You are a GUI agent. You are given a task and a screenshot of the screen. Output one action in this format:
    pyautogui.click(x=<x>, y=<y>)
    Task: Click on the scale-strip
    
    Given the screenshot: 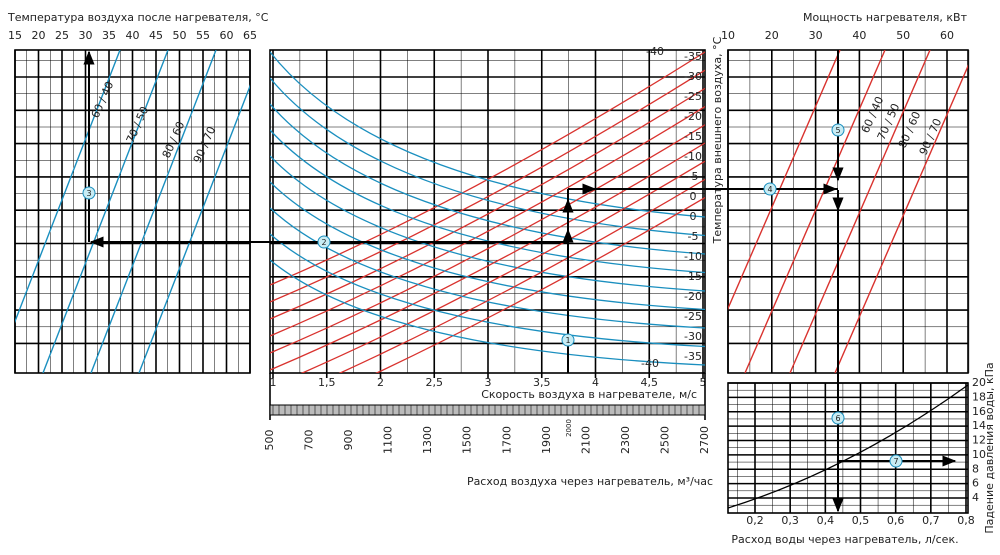 What is the action you would take?
    pyautogui.click(x=487, y=410)
    